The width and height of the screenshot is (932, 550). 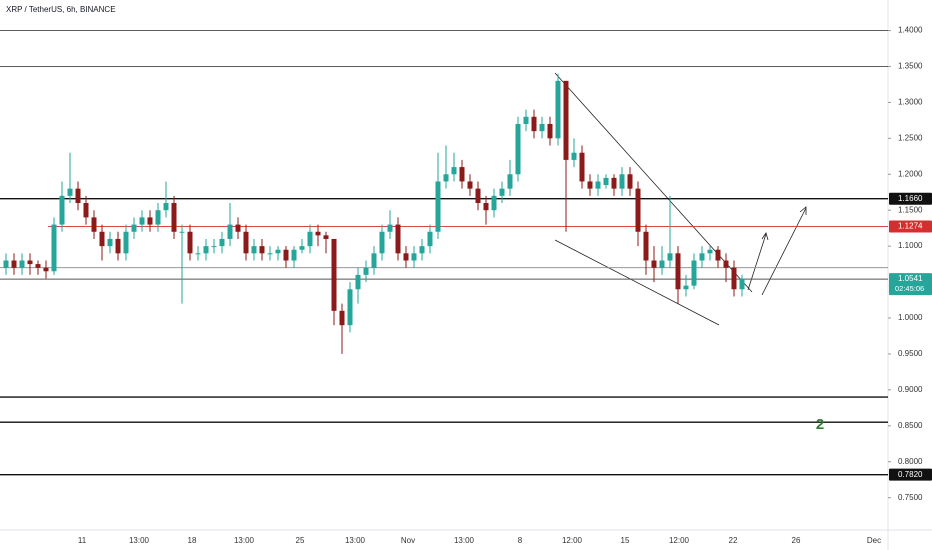 I want to click on y-tick-label: 1.1500, so click(x=910, y=209).